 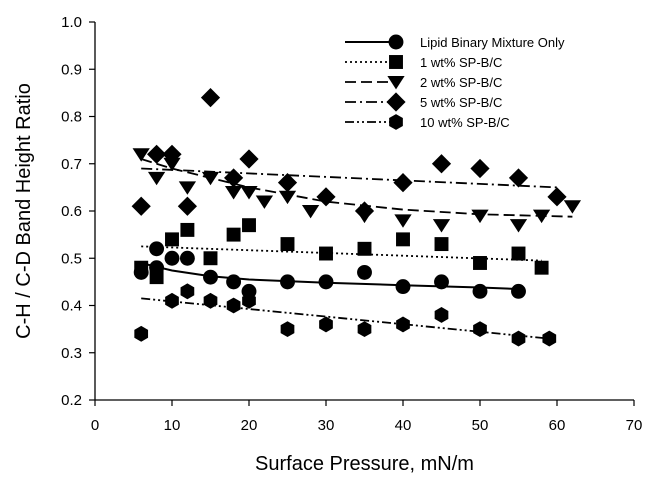 What do you see at coordinates (465, 122) in the screenshot?
I see `legend-label: 10 wt% SP-B/C` at bounding box center [465, 122].